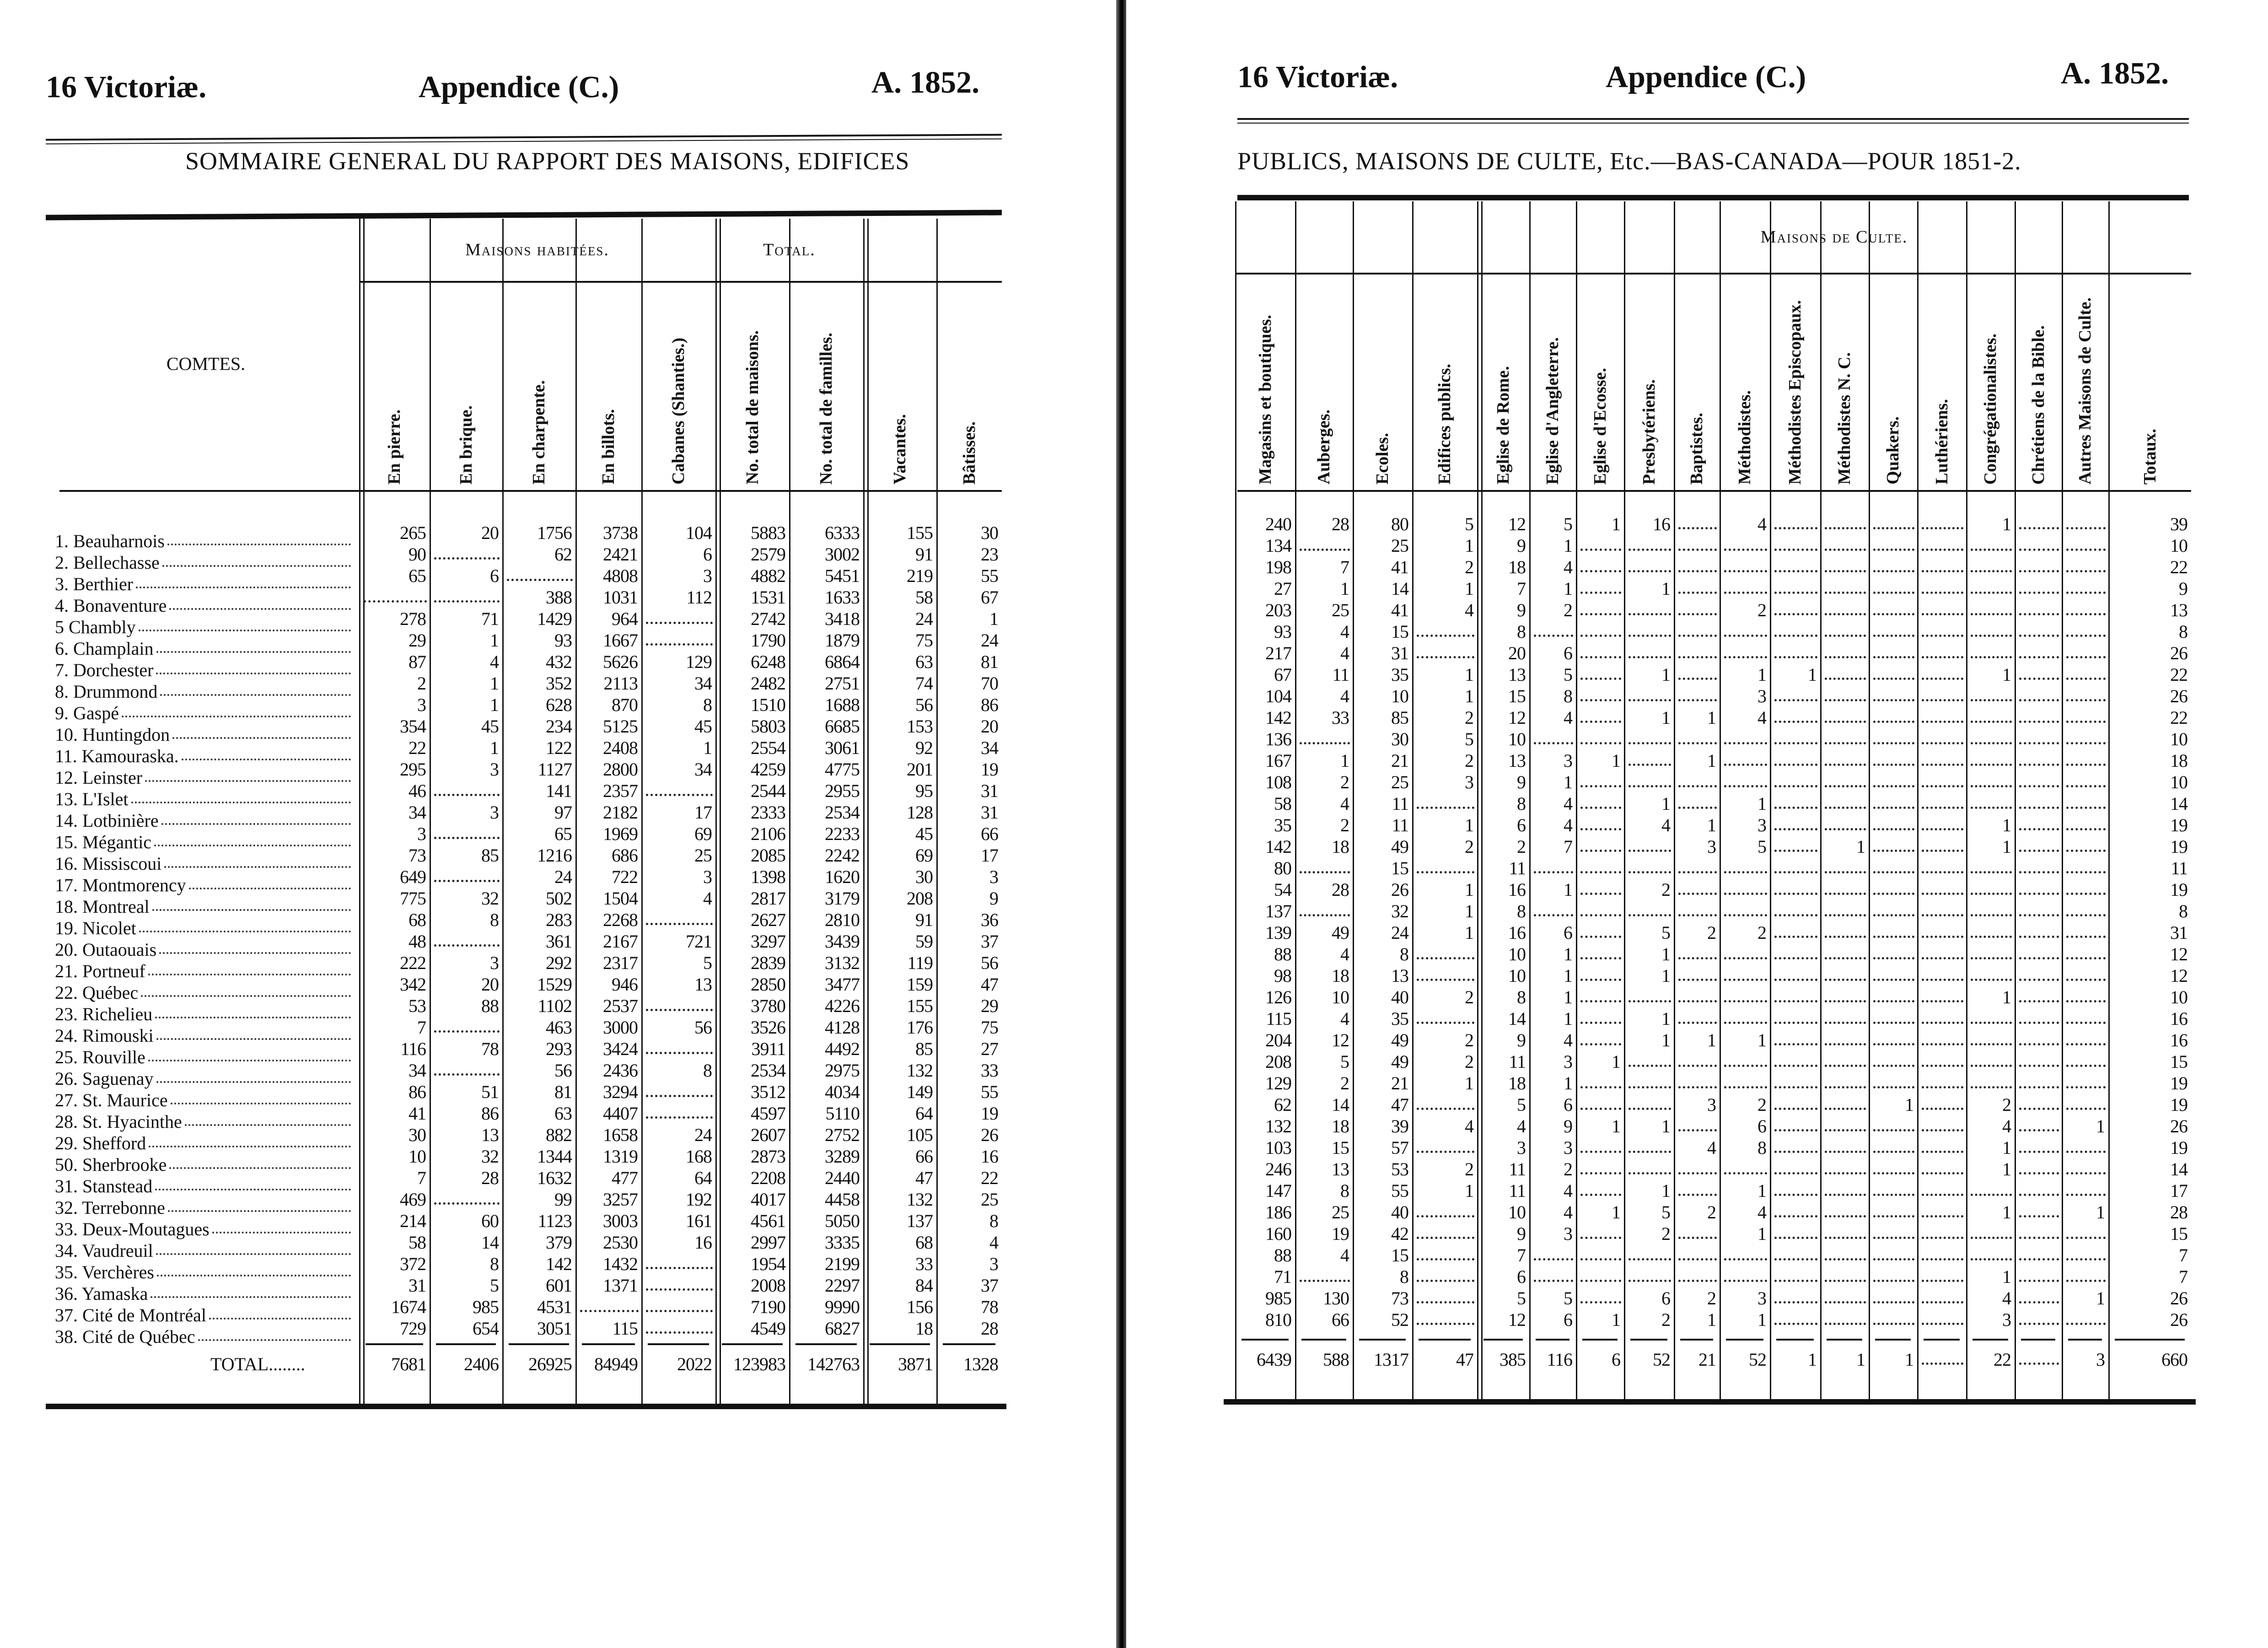 Image resolution: width=2268 pixels, height=1648 pixels. Describe the element at coordinates (101, 1143) in the screenshot. I see `county-label: 29. Shefford` at that location.